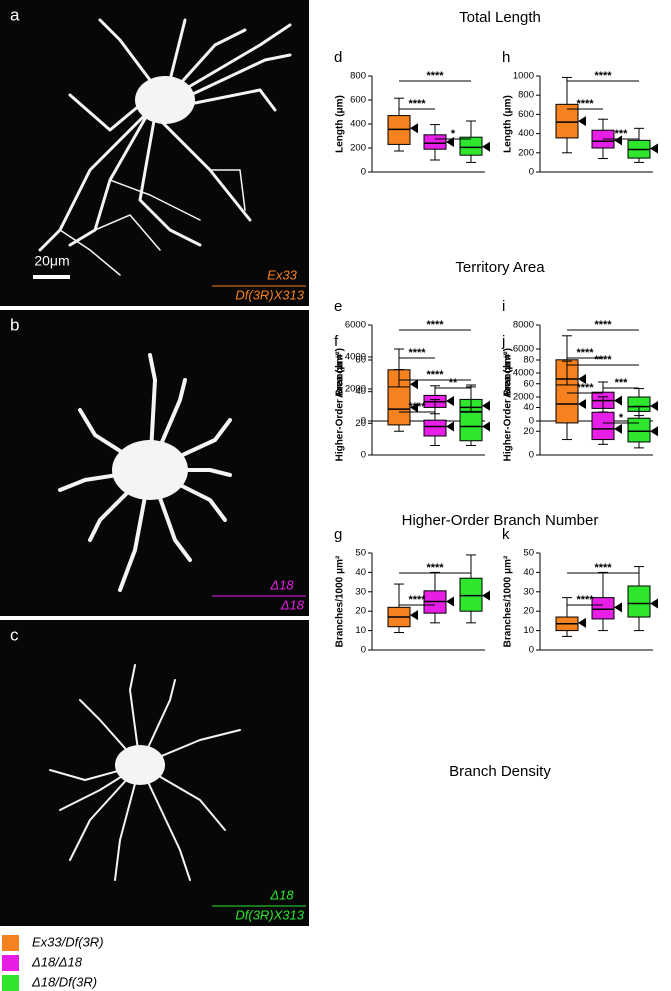 The height and width of the screenshot is (991, 671). Describe the element at coordinates (340, 124) in the screenshot. I see `y-axis-label: Length (μm)` at that location.